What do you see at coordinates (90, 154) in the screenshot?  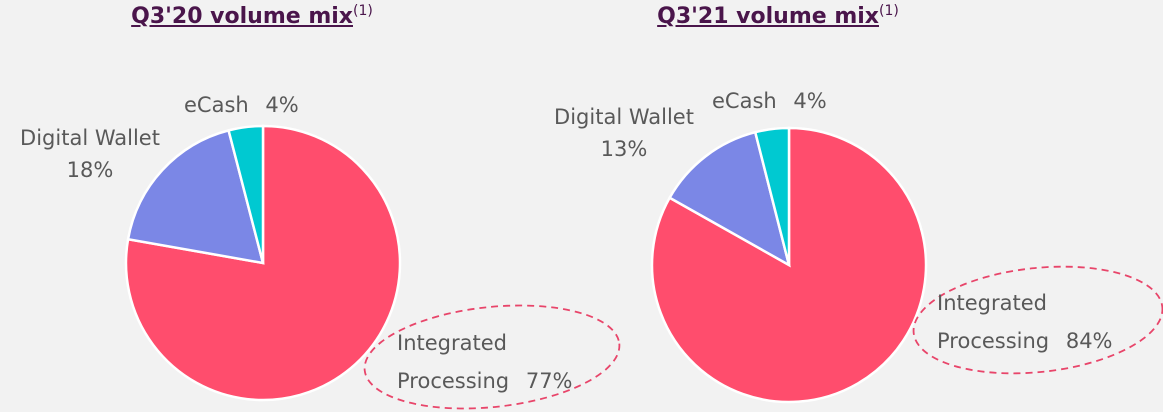 I see `slice-label: Digital Wallet 18%` at bounding box center [90, 154].